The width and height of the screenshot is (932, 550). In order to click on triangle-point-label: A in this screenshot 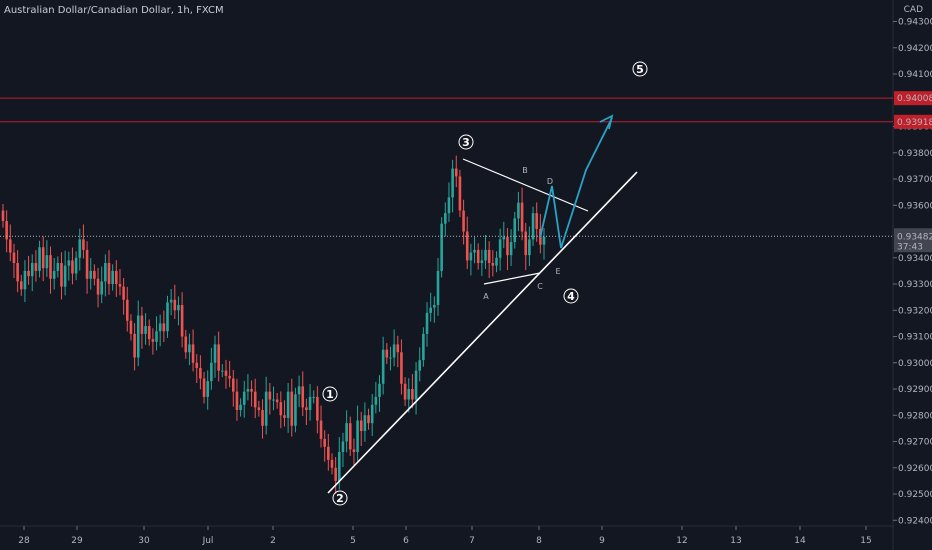, I will do `click(486, 296)`.